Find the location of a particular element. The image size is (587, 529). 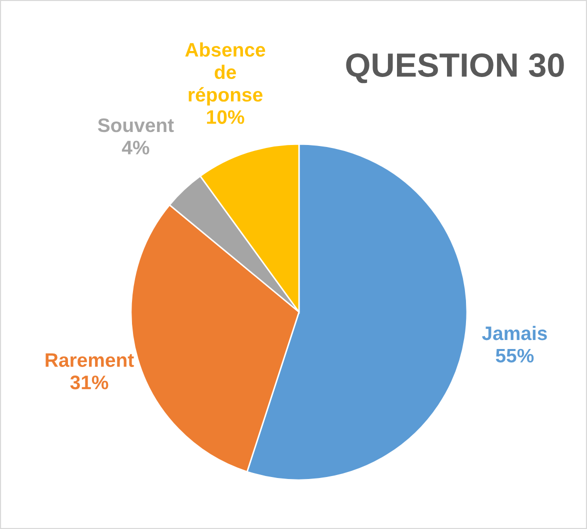

slice-label: Absence de réponse is located at coordinates (225, 74).